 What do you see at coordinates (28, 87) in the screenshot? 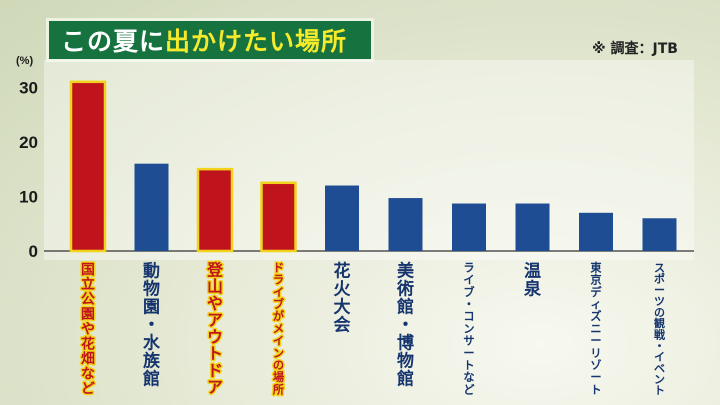
I see `y-tick-label: 30` at bounding box center [28, 87].